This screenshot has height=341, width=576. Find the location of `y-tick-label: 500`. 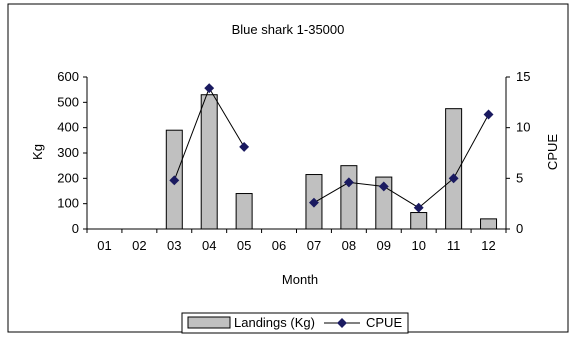

y-tick-label: 500 is located at coordinates (68, 101).